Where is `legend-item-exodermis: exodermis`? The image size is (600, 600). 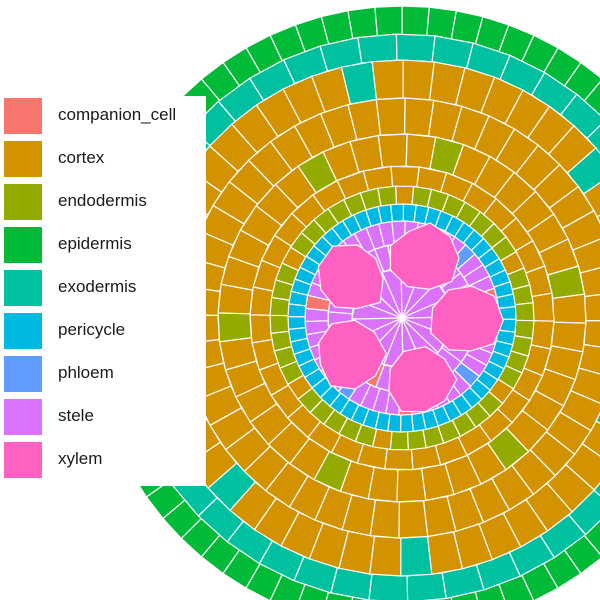
legend-item-exodermis: exodermis is located at coordinates (104, 288).